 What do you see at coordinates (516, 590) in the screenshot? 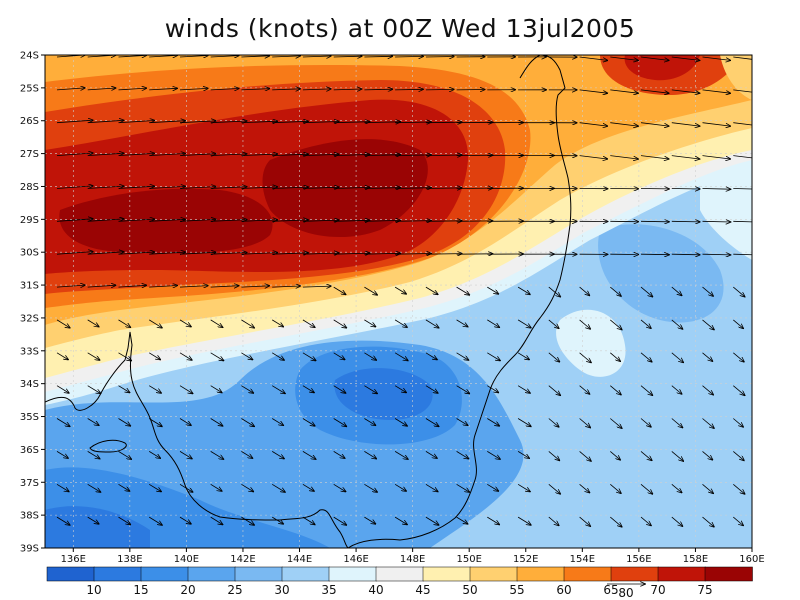
I see `colorbar-label: 55` at bounding box center [516, 590].